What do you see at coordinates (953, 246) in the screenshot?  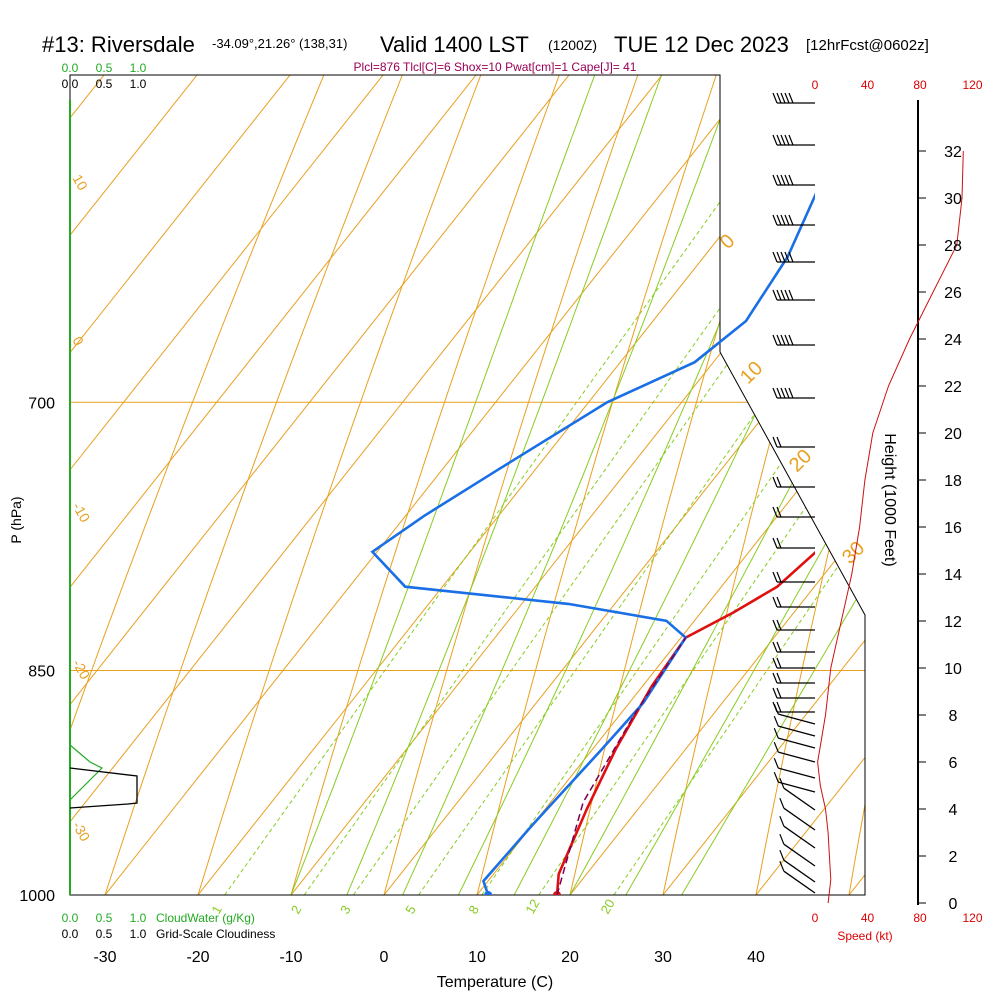 I see `height-tick-label: 28` at bounding box center [953, 246].